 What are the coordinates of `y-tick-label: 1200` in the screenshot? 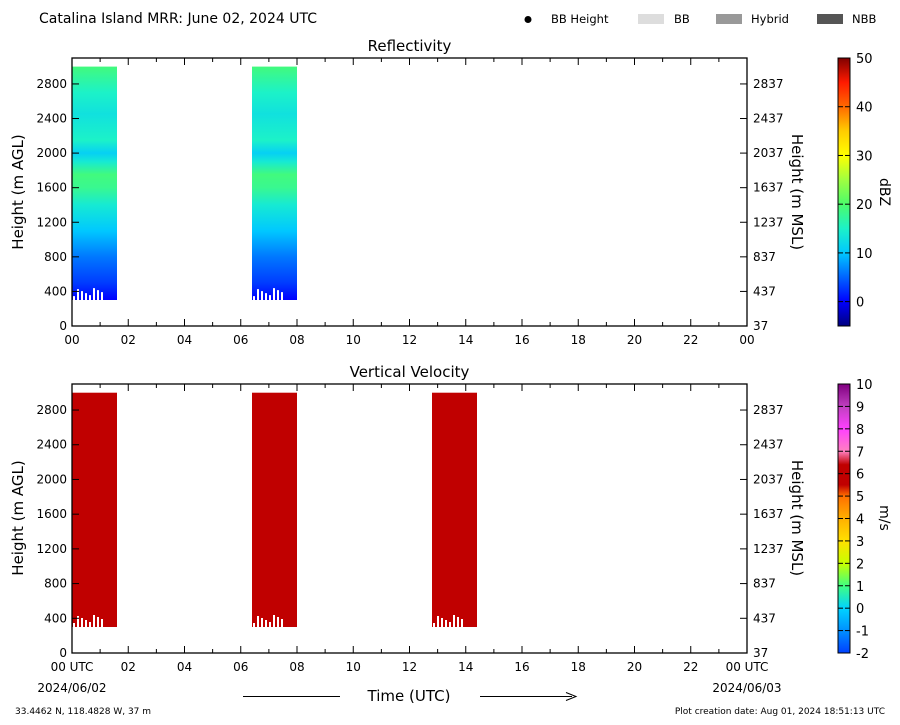 It's located at (51, 549).